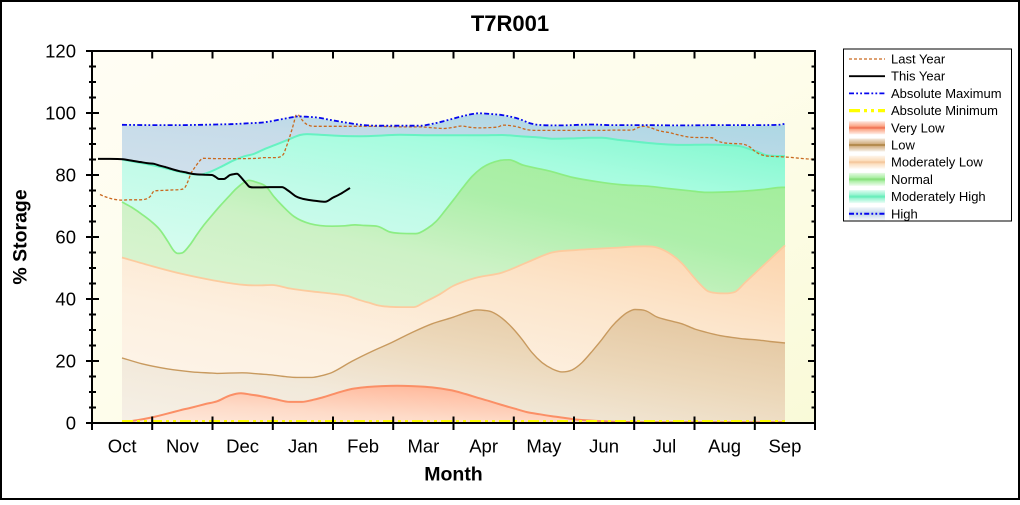 The width and height of the screenshot is (1020, 505). What do you see at coordinates (122, 446) in the screenshot?
I see `svg-text: Oct` at bounding box center [122, 446].